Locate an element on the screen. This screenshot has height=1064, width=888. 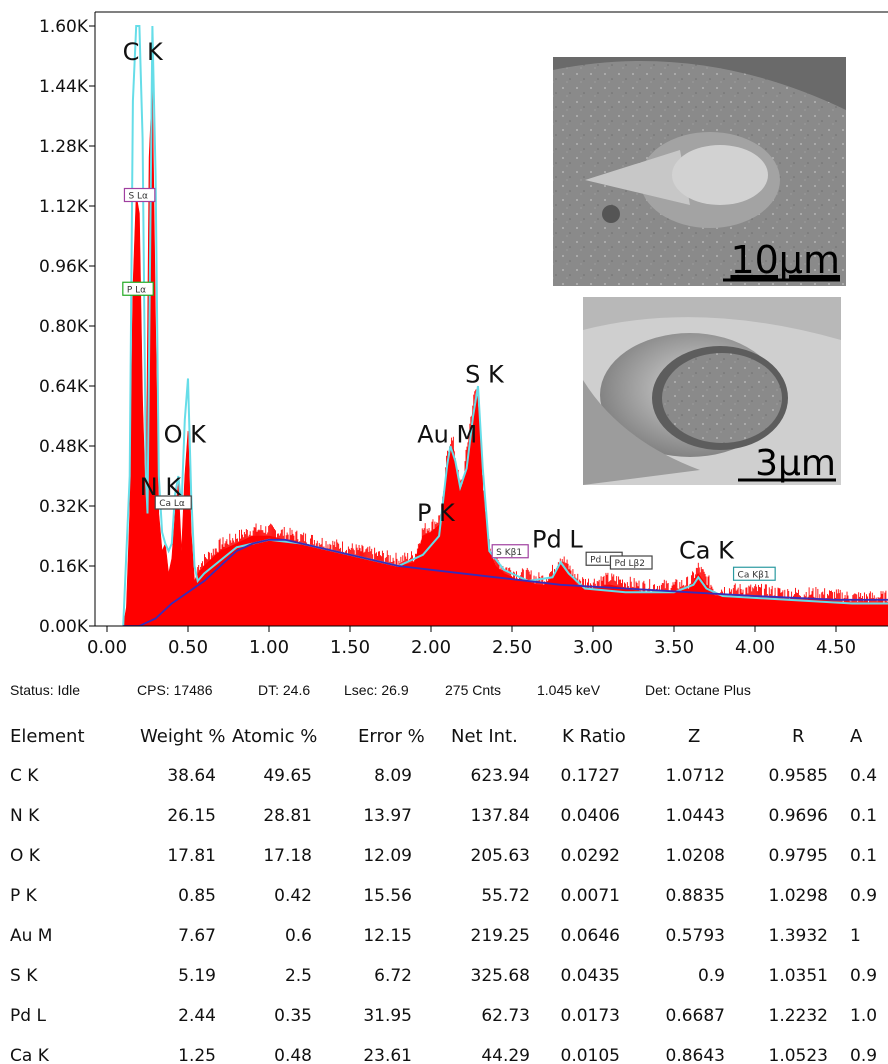
value-cell: 62.73 is located at coordinates (505, 1016).